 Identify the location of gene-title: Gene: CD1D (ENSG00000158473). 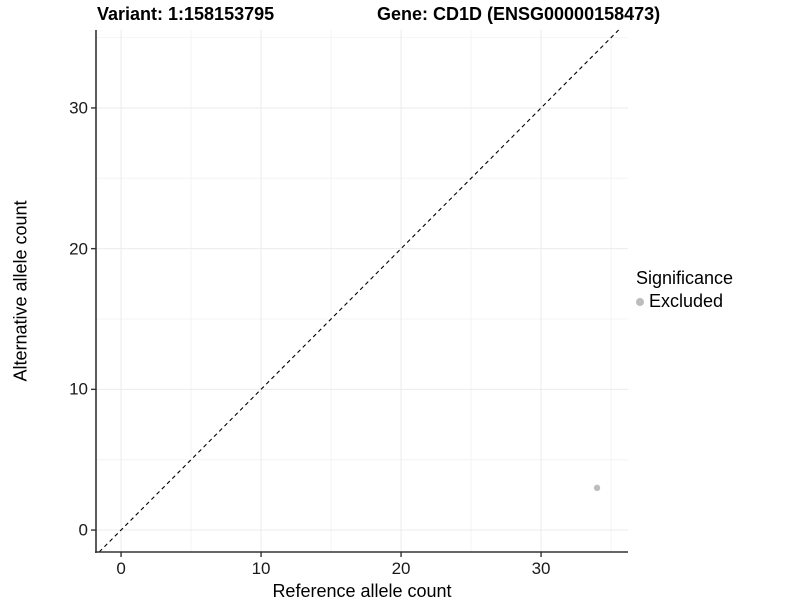
(519, 14).